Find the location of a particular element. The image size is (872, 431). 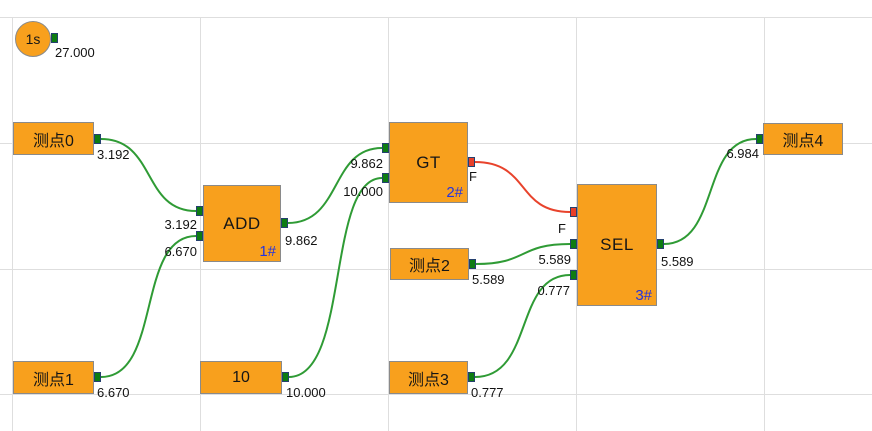

node-gt: GT 2# is located at coordinates (428, 162).